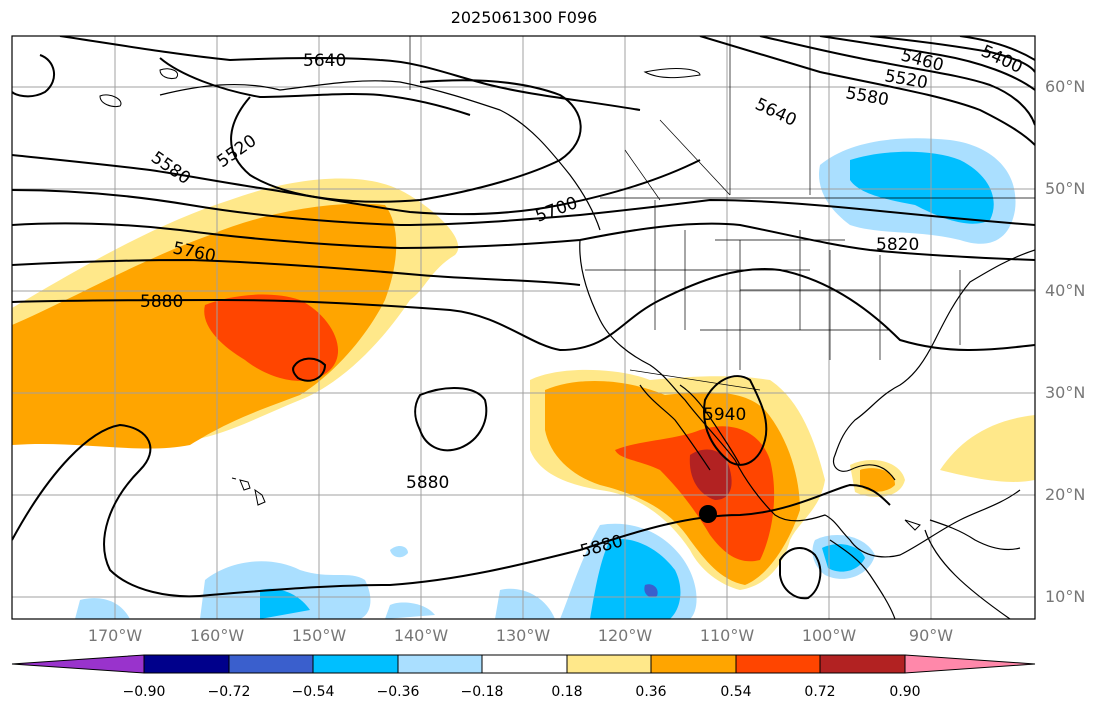  I want to click on contour-label: 5580, so click(170, 168).